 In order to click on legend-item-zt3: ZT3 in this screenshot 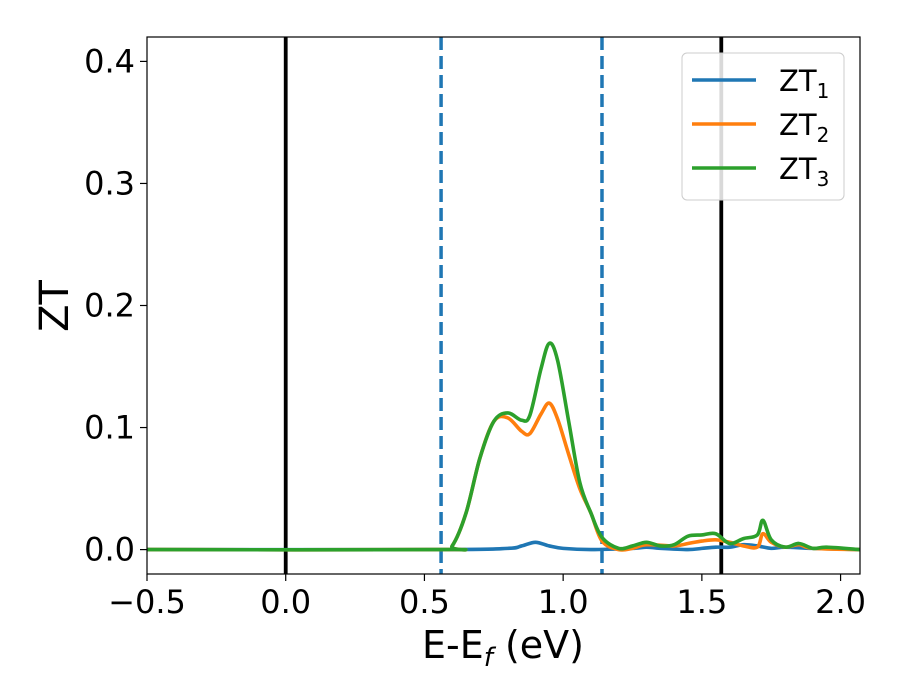, I will do `click(760, 171)`.